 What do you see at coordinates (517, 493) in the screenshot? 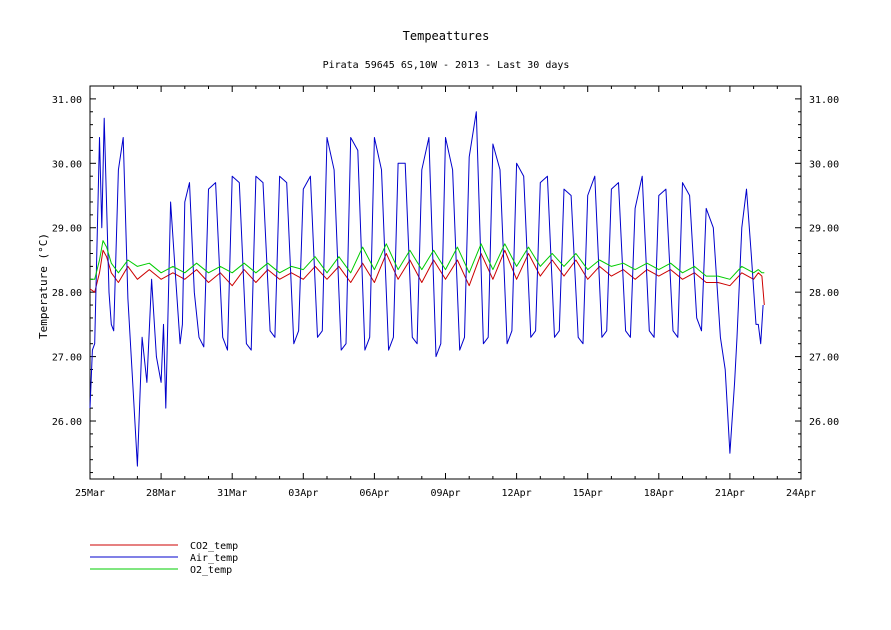
I see `x-tick-label: 12Apr` at bounding box center [517, 493].